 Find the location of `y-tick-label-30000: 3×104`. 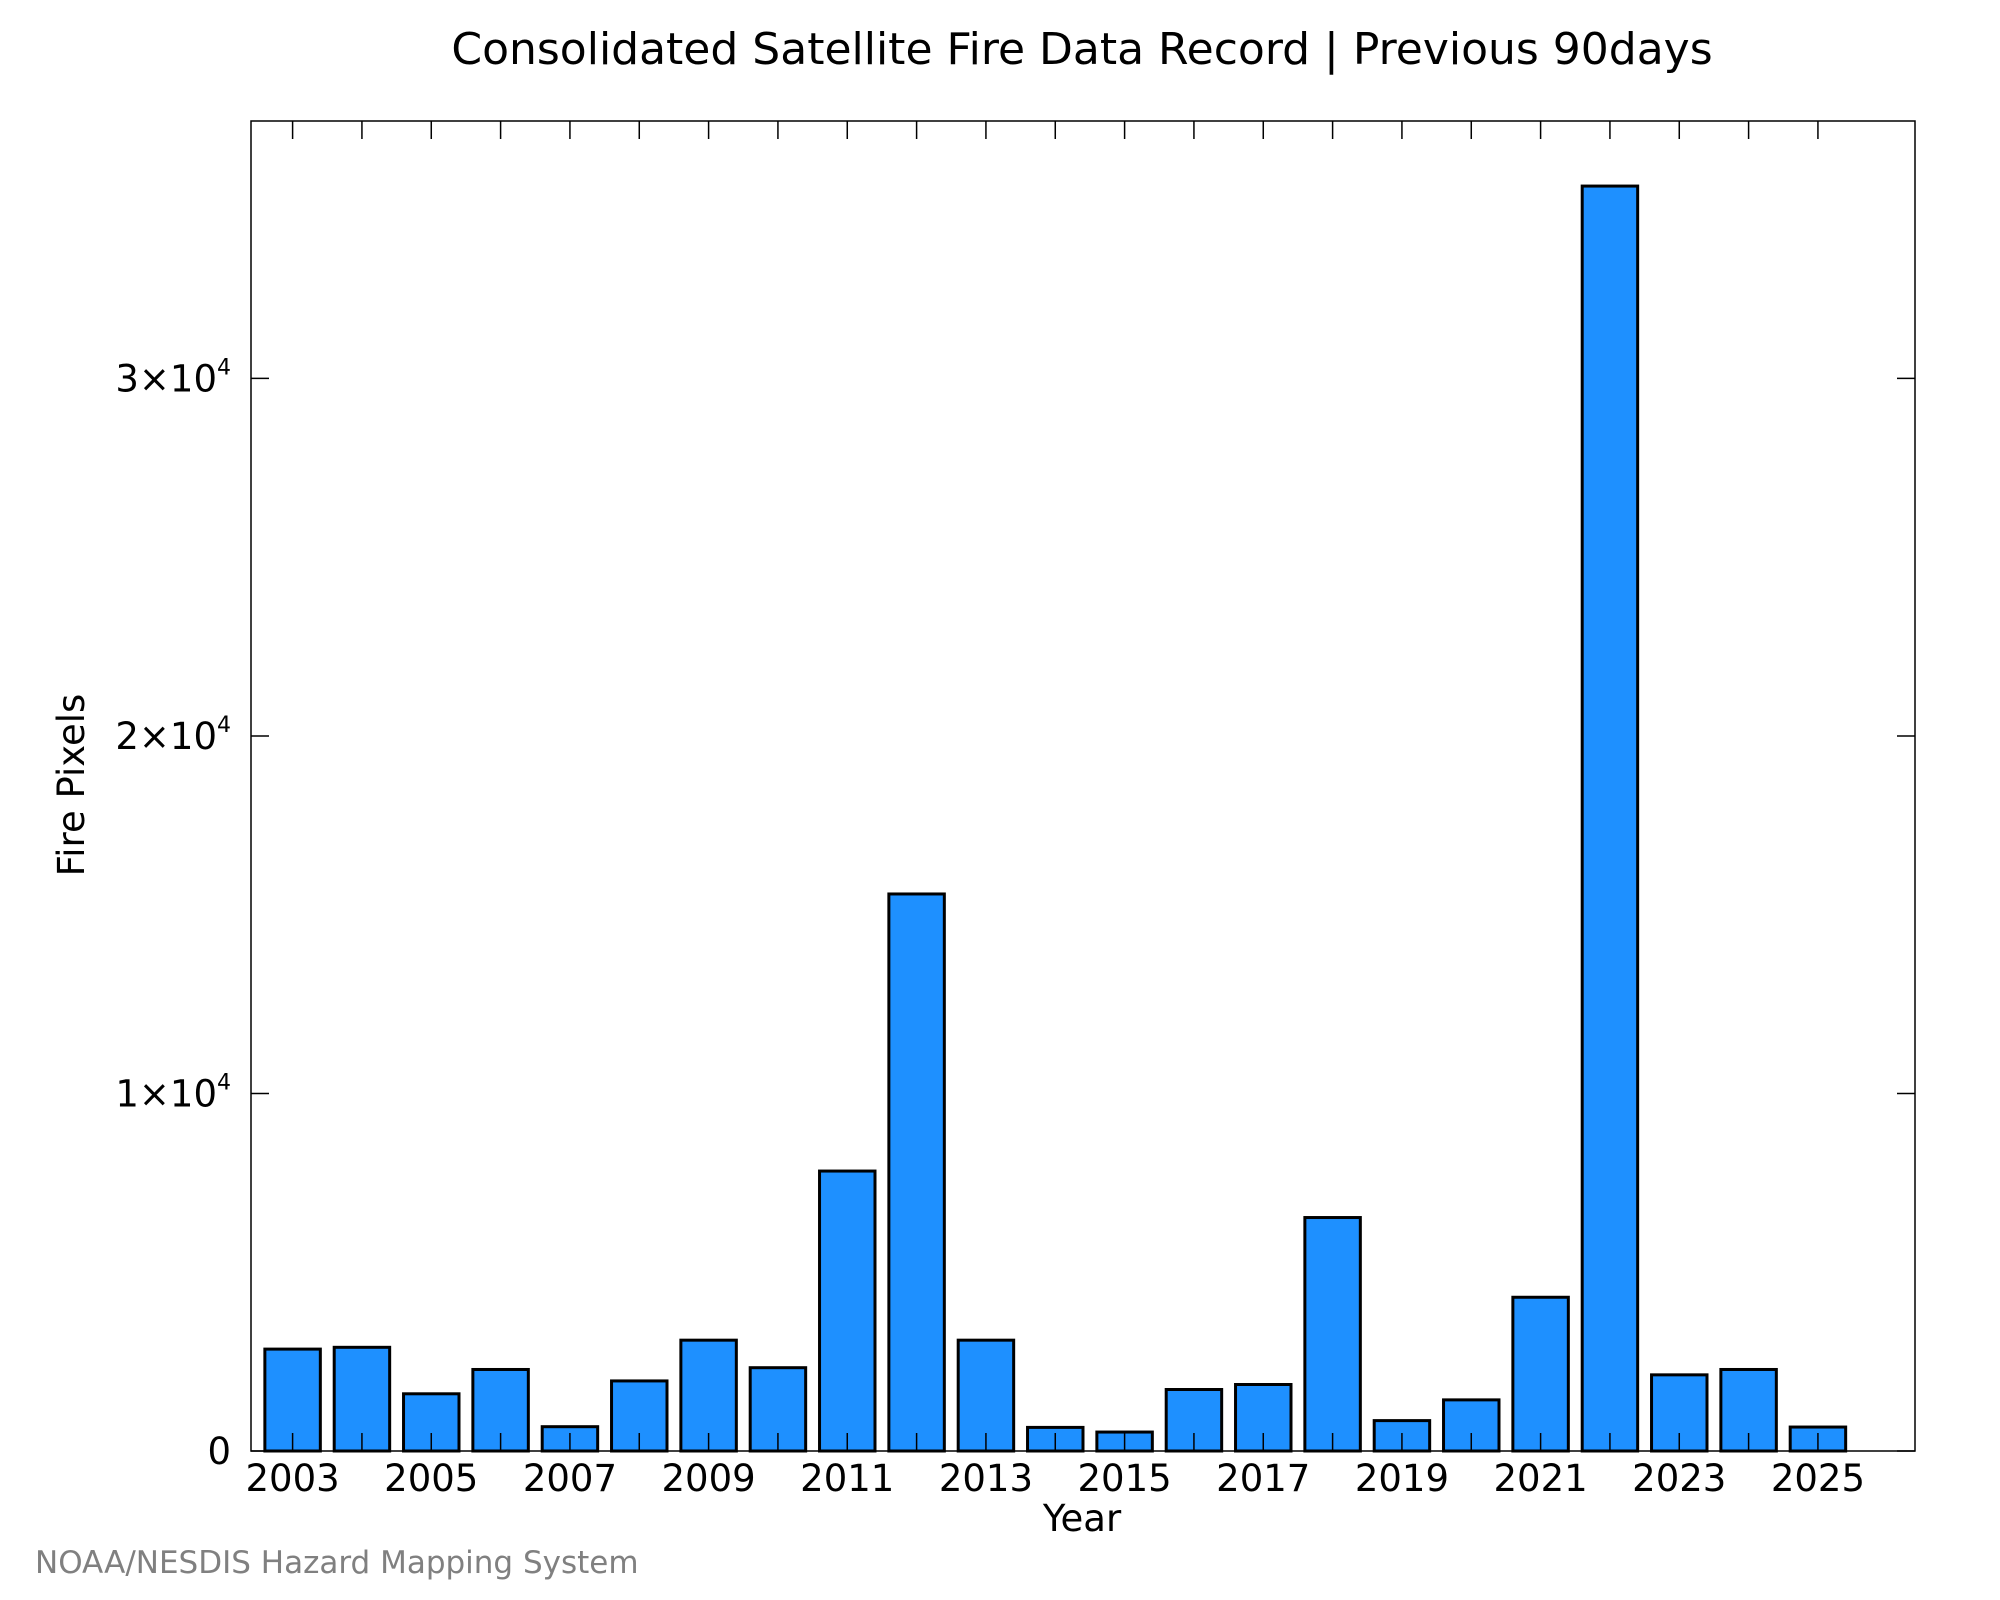

y-tick-label-30000: 3×104 is located at coordinates (173, 377).